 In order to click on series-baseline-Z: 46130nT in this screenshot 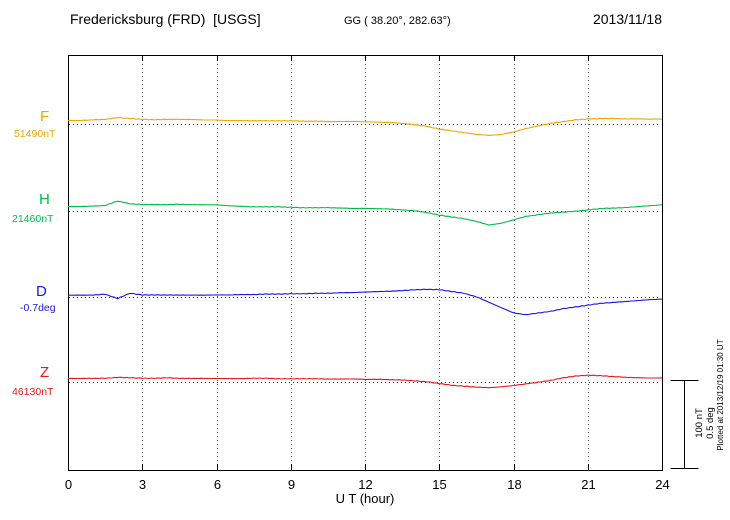, I will do `click(33, 392)`.